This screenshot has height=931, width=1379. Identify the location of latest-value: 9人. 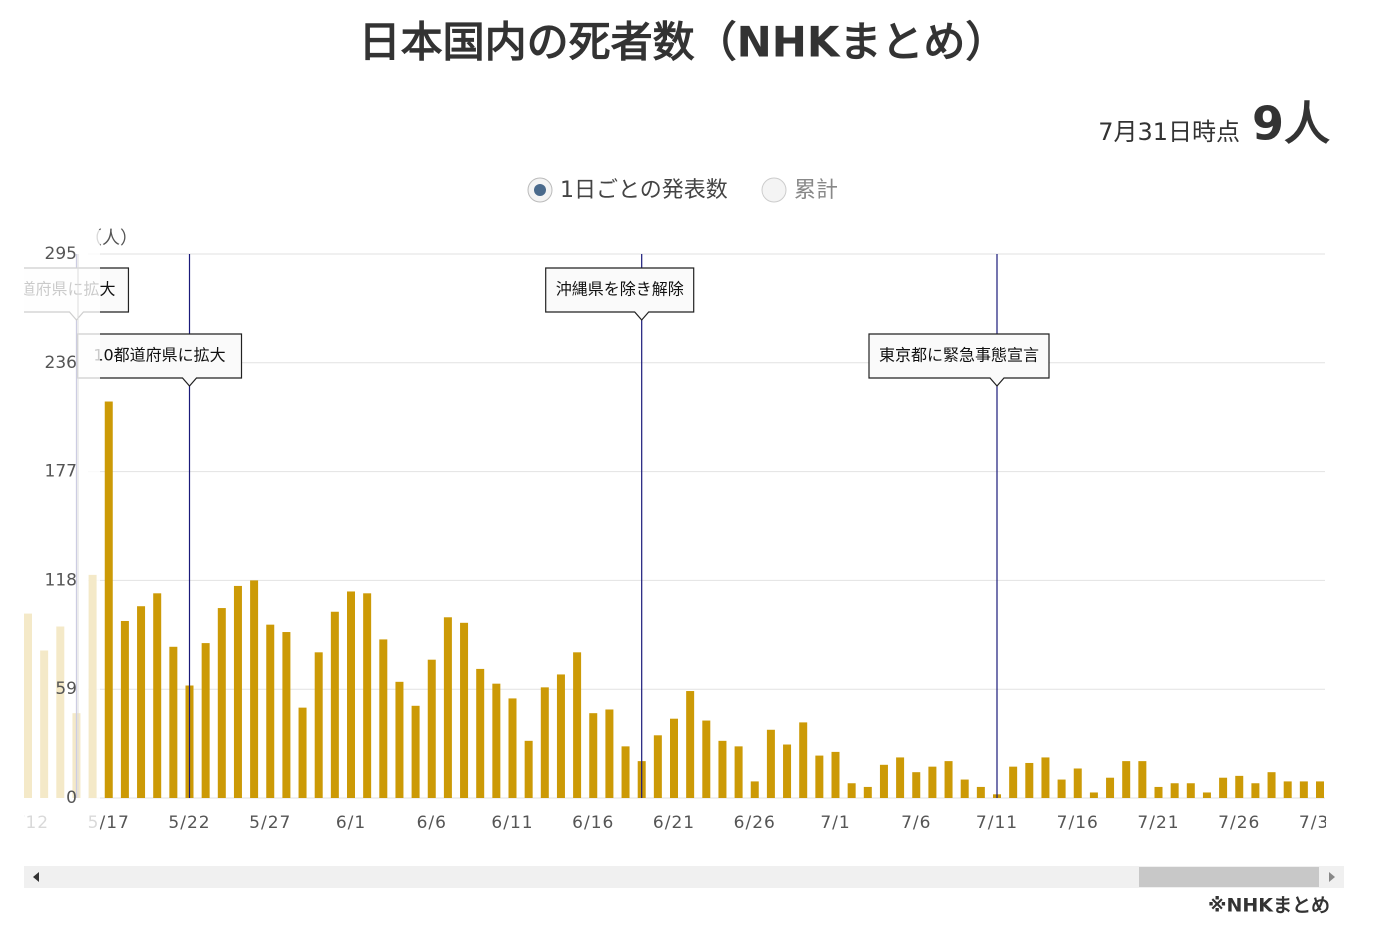
(1291, 124).